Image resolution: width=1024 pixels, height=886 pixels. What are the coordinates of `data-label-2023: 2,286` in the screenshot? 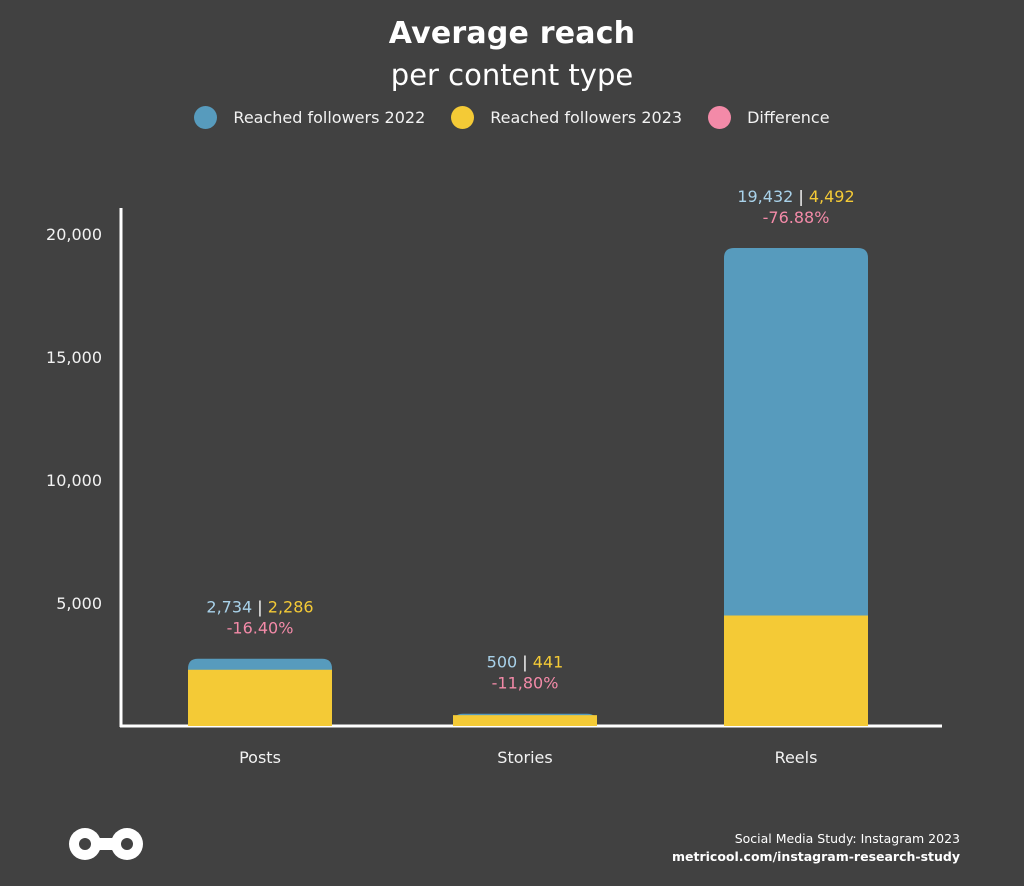 It's located at (291, 607).